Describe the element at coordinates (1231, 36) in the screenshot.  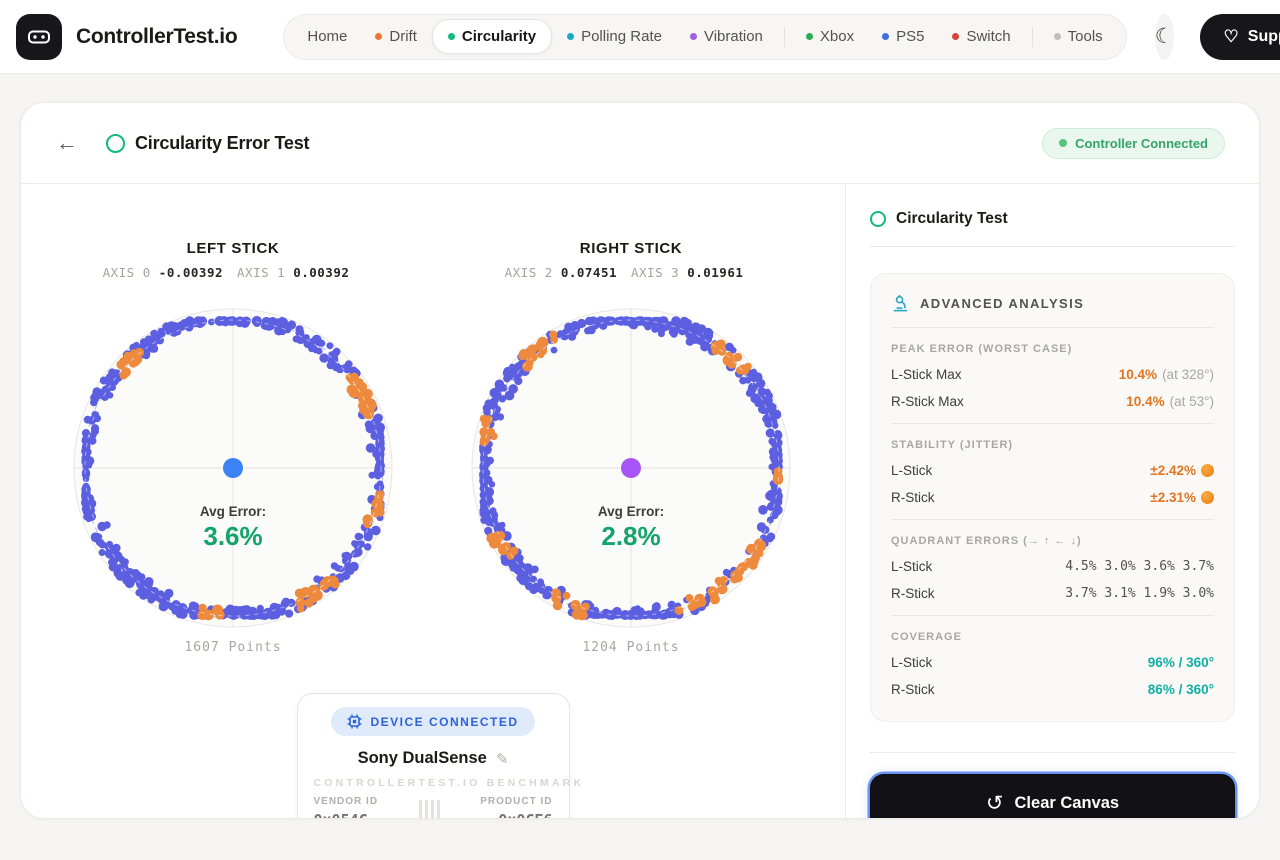
I see `heart-icon: ♡` at that location.